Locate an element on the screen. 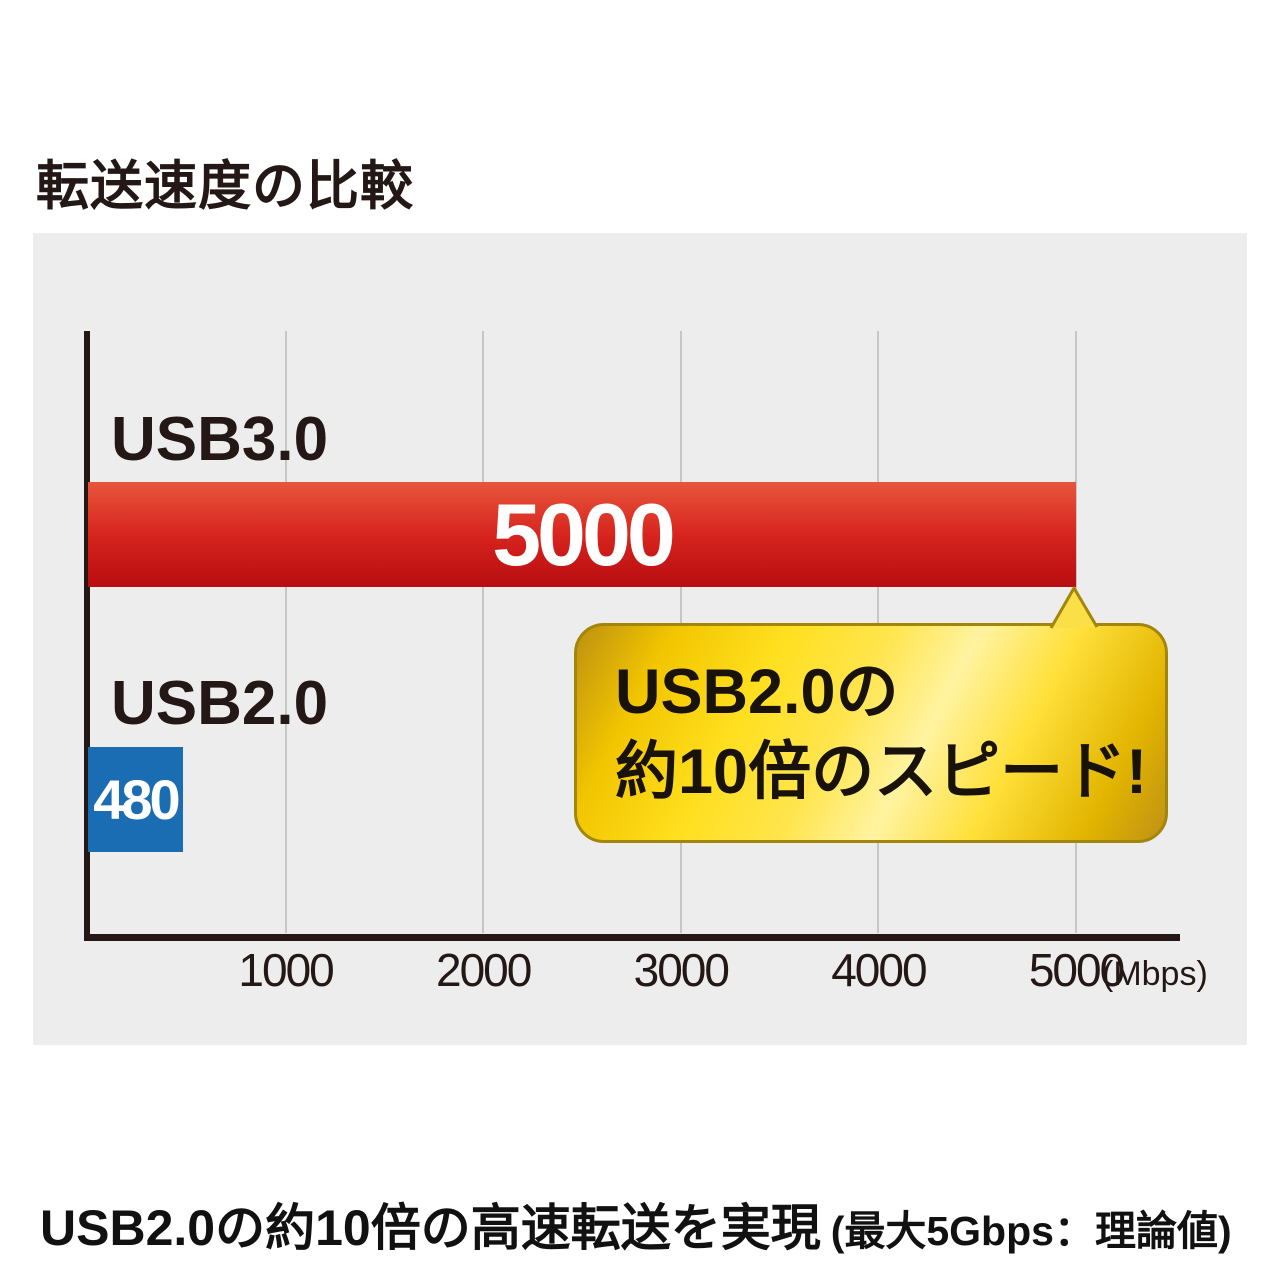 The image size is (1280, 1280). x-tick-label: 5000 is located at coordinates (1076, 970).